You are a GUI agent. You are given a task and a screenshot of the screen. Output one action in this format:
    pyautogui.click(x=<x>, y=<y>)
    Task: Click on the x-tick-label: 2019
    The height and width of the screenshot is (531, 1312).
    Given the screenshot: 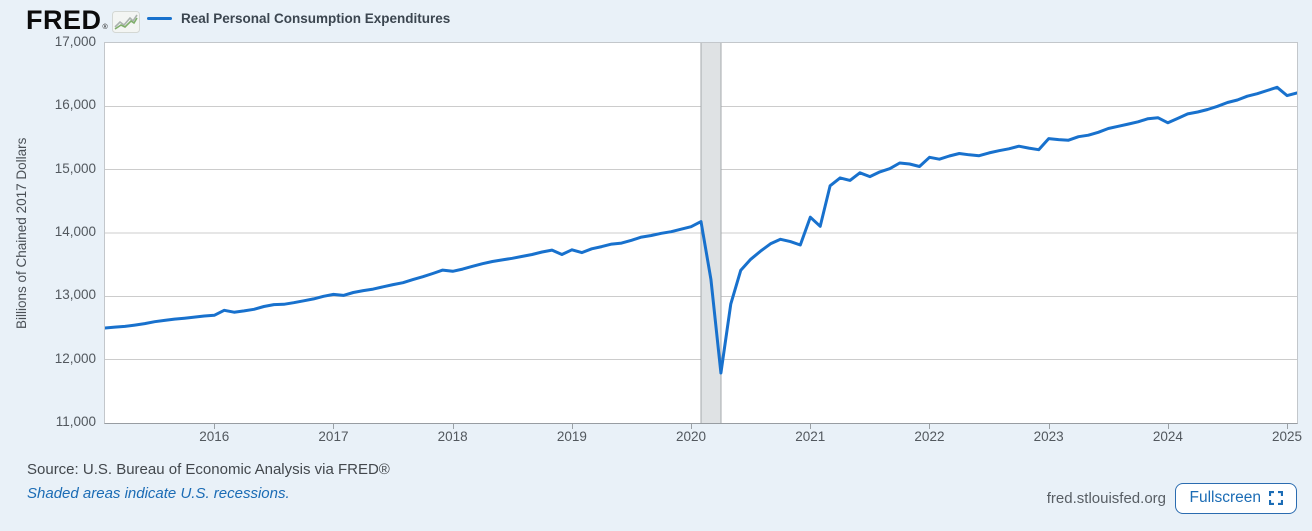 What is the action you would take?
    pyautogui.click(x=571, y=436)
    